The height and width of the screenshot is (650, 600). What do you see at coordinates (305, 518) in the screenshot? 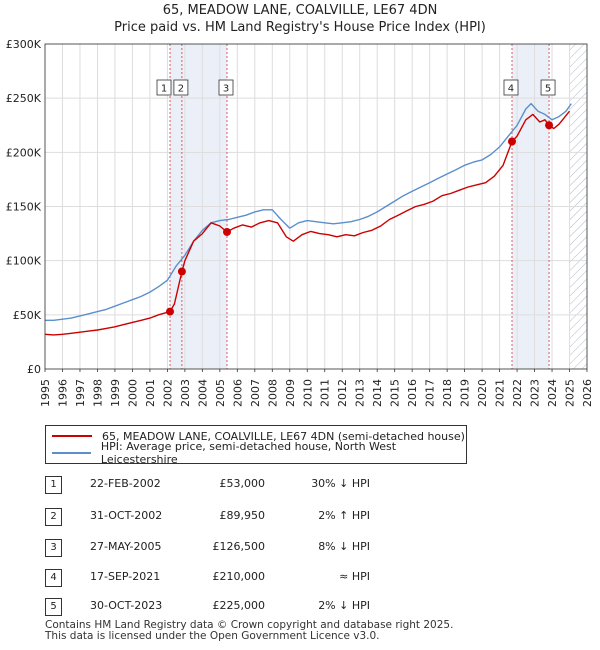
I see `transaction-row: 2 31-OCT-2002 £89,950 2% ↑ HPI` at bounding box center [305, 518].